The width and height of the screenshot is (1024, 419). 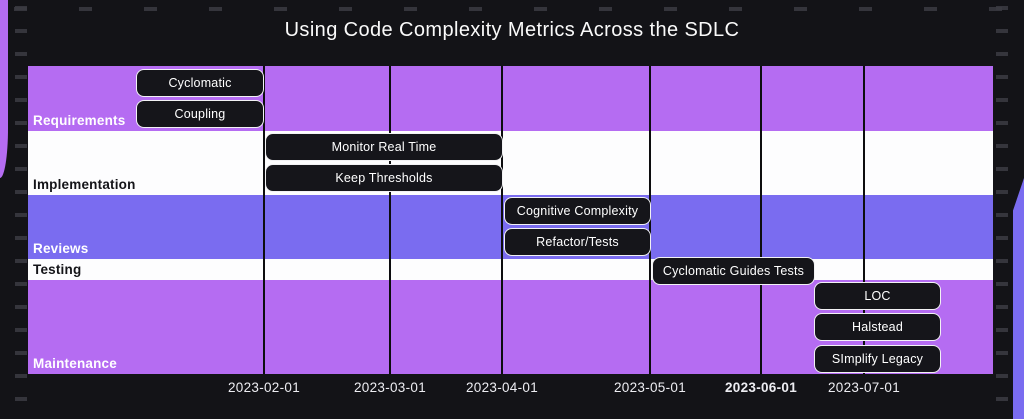 What do you see at coordinates (264, 387) in the screenshot?
I see `x-tick-label: 2023-02-01` at bounding box center [264, 387].